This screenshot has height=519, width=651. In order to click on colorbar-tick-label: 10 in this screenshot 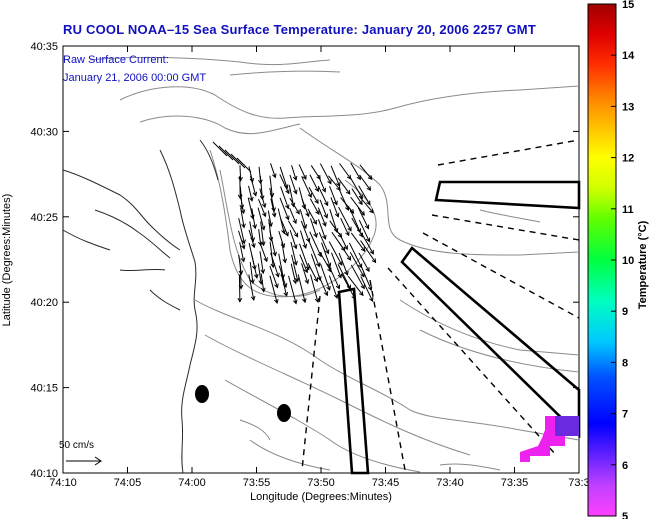, I will do `click(628, 261)`.